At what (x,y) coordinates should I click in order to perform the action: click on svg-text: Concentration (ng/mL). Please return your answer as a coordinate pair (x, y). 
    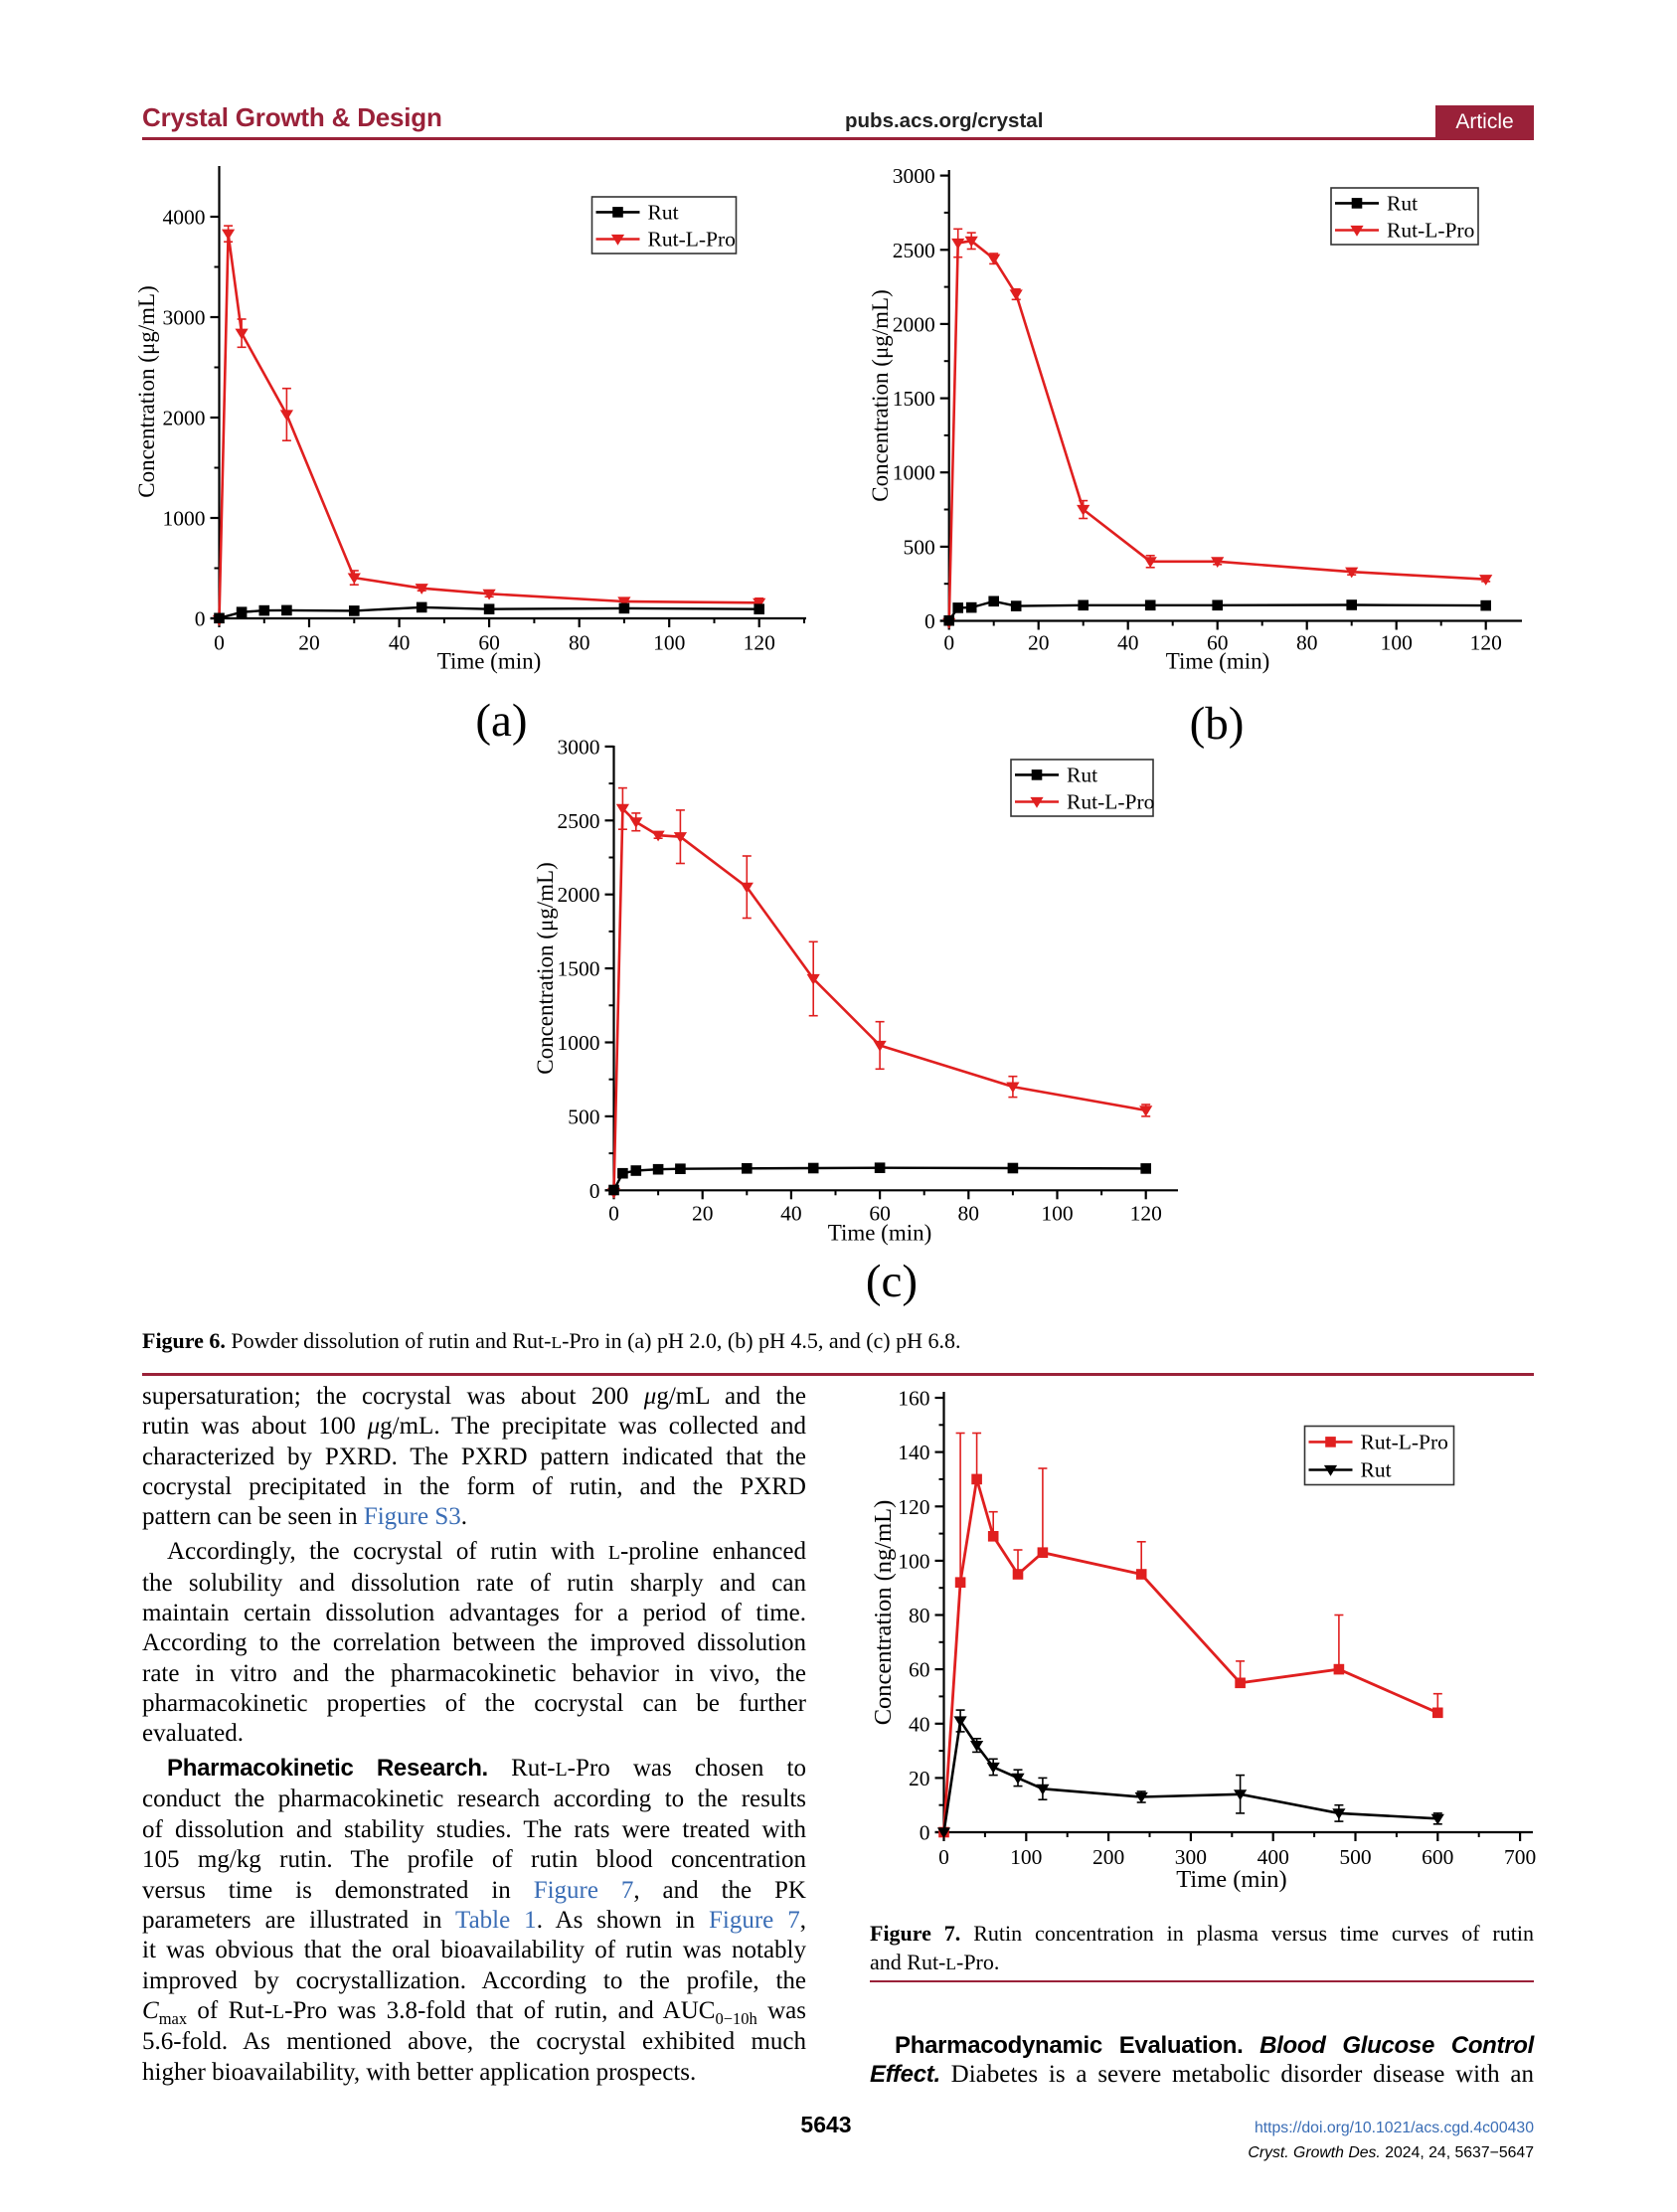
    Looking at the image, I should click on (883, 1613).